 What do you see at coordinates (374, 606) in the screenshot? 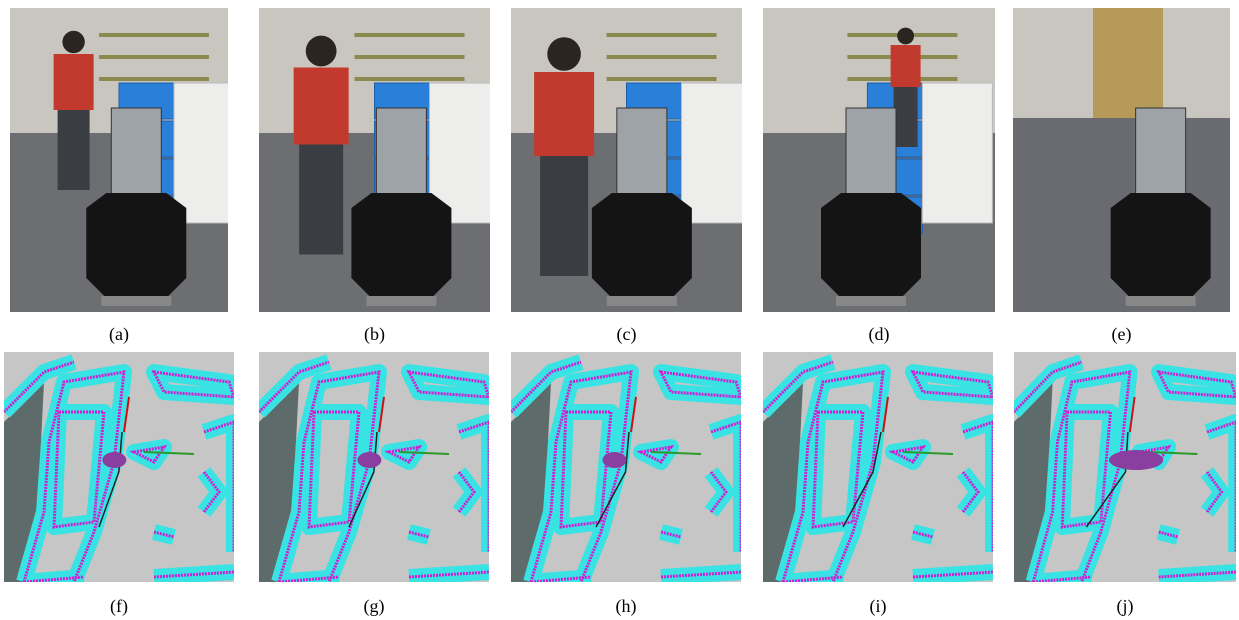
I see `caption: (g)` at bounding box center [374, 606].